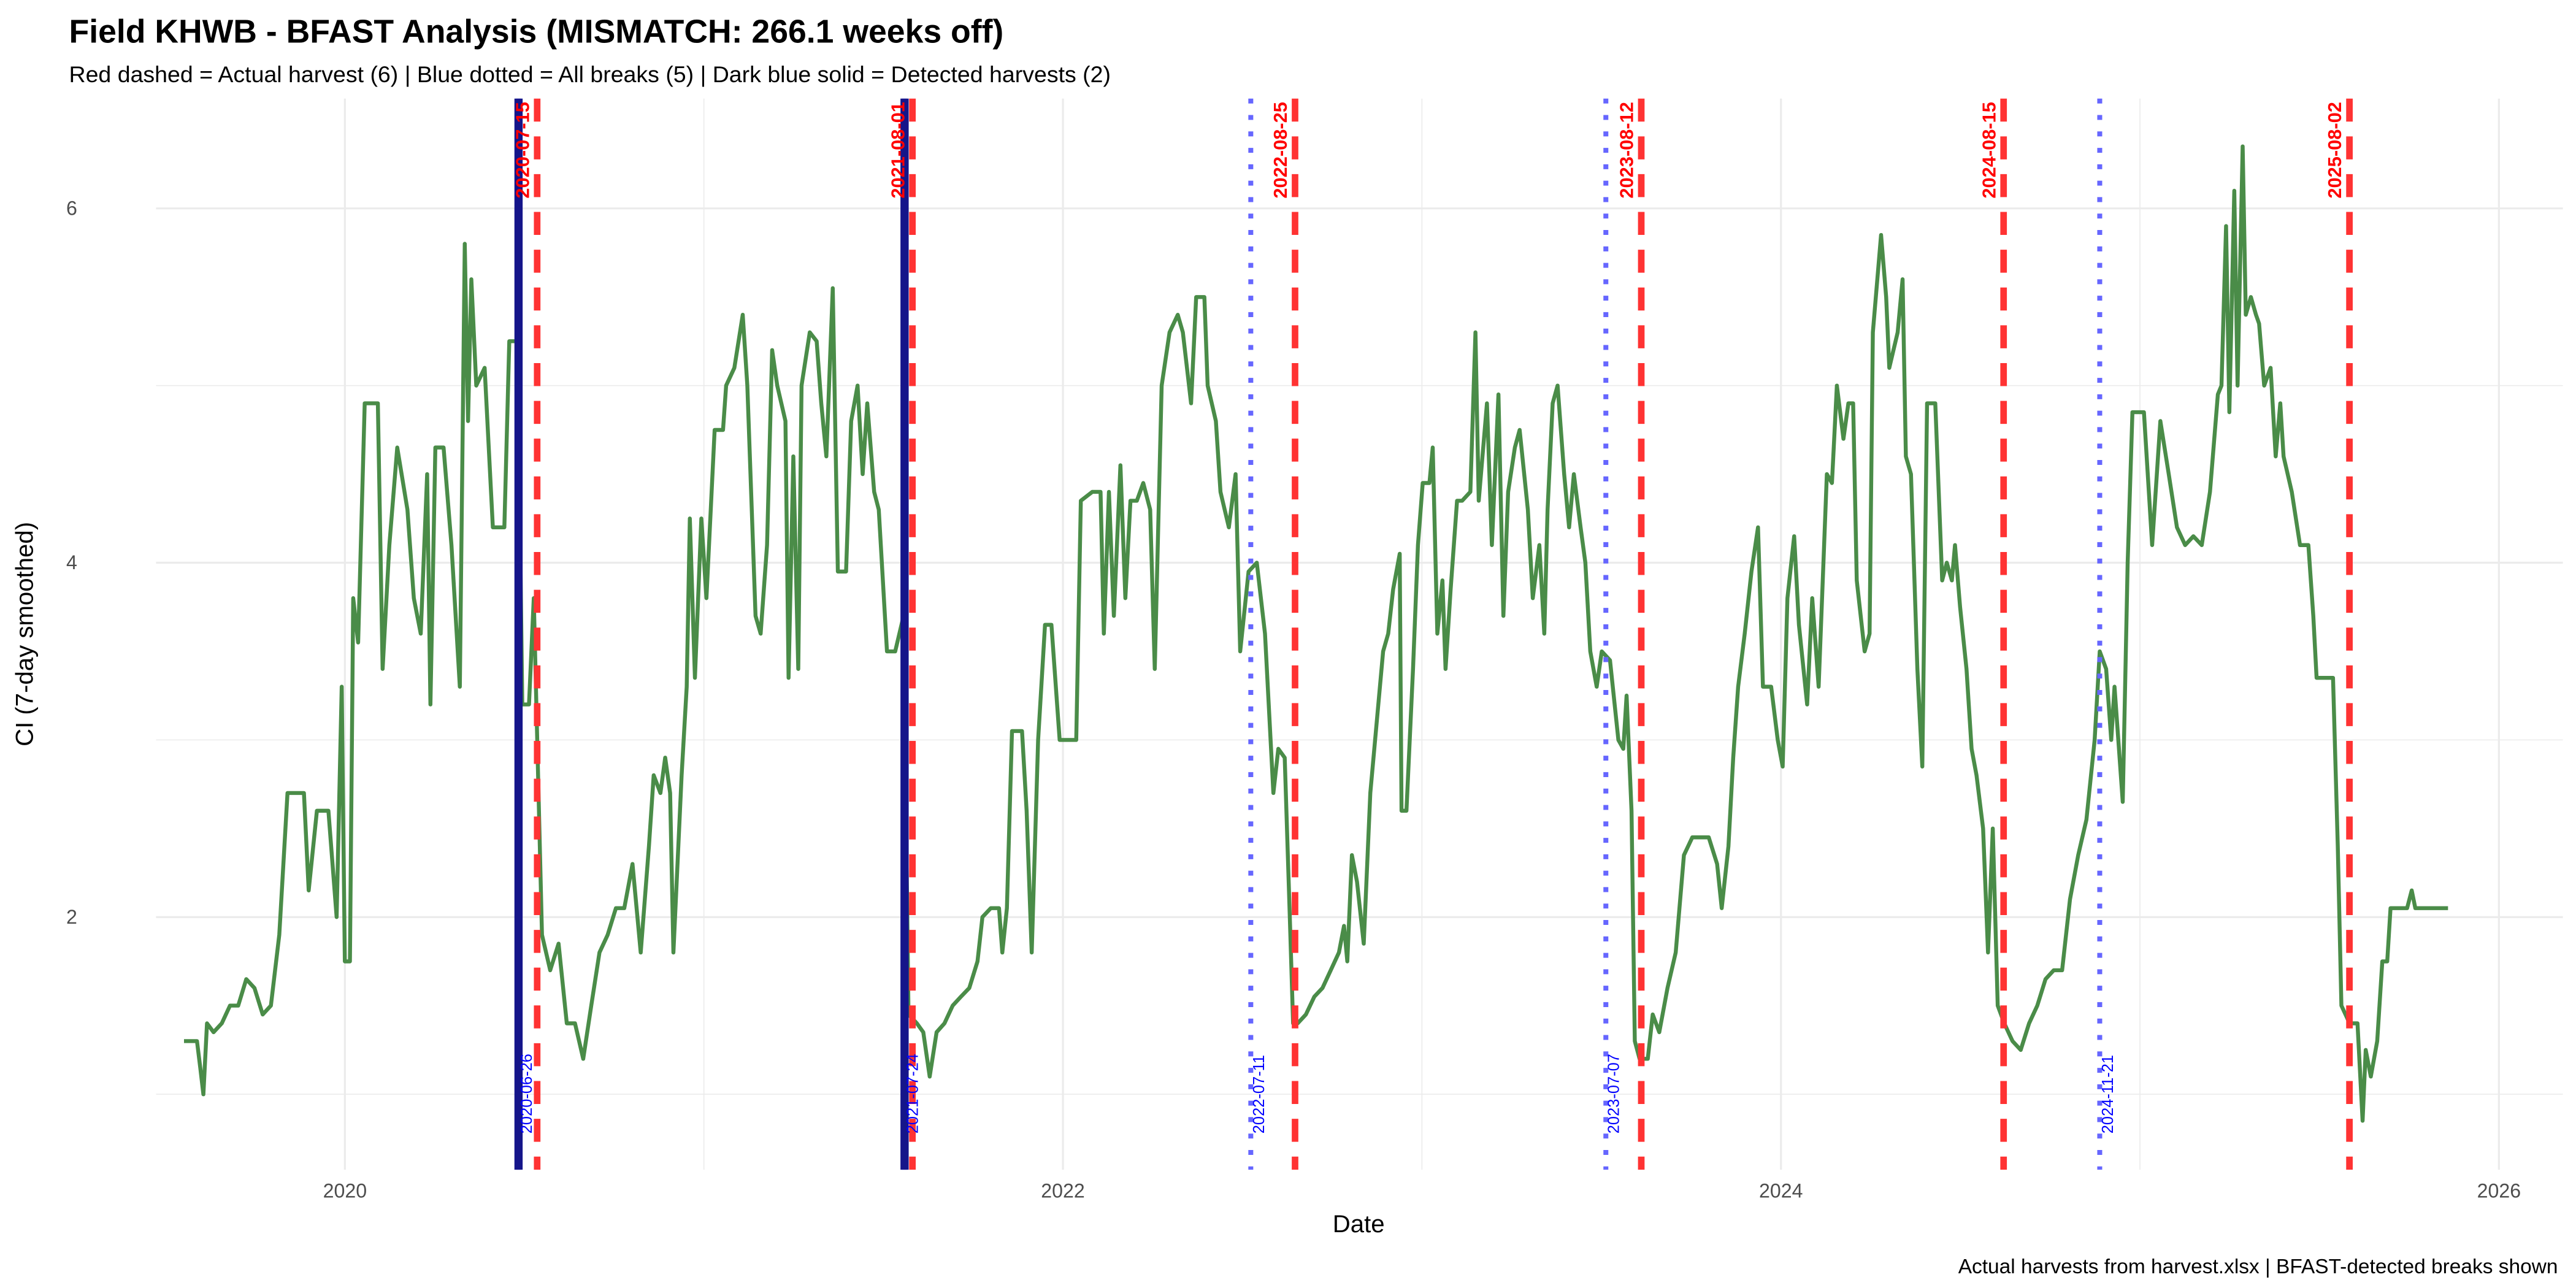 The width and height of the screenshot is (2576, 1288). I want to click on actual-harvest-label: 2023-08-12, so click(1627, 150).